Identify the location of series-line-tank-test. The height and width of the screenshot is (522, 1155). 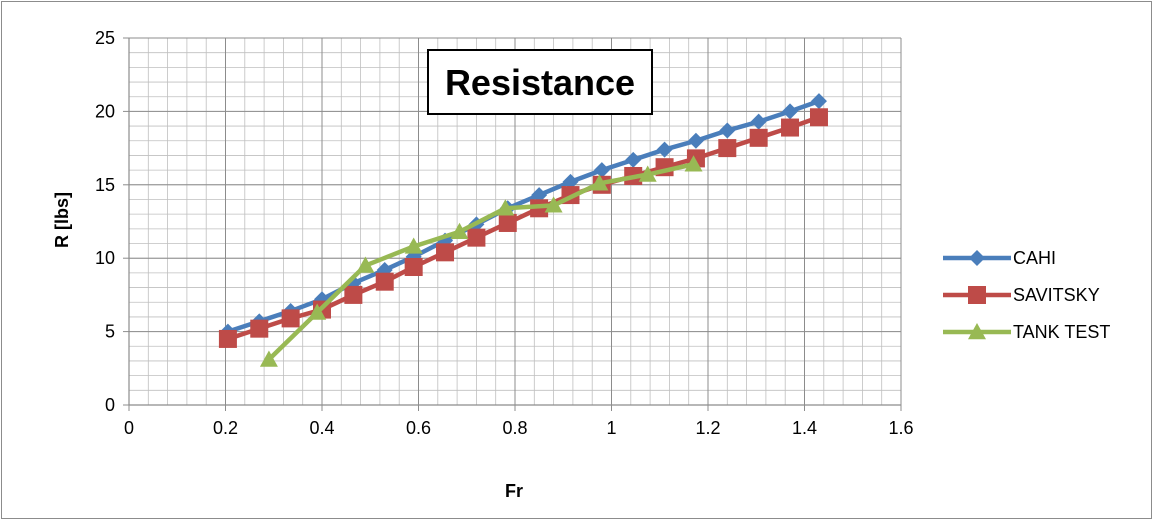
(481, 262).